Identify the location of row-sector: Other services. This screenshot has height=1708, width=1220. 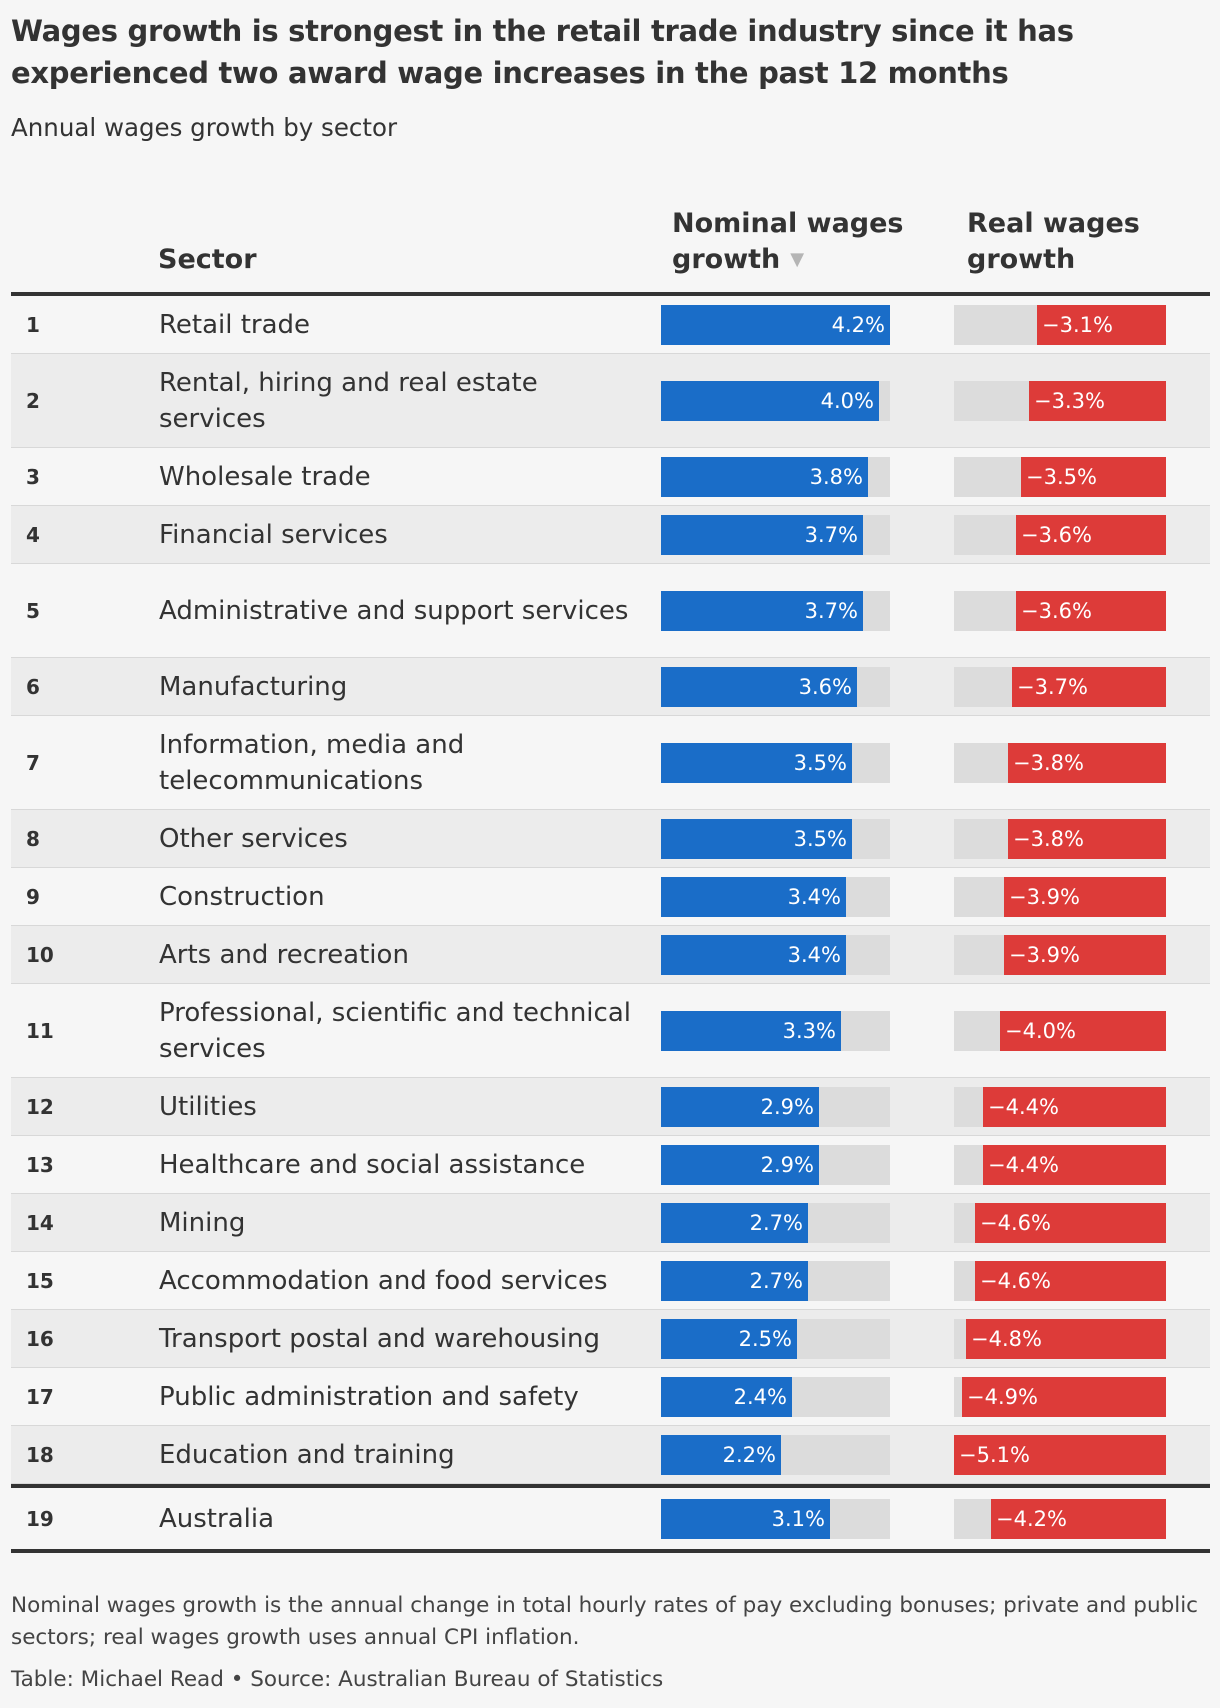
(253, 838).